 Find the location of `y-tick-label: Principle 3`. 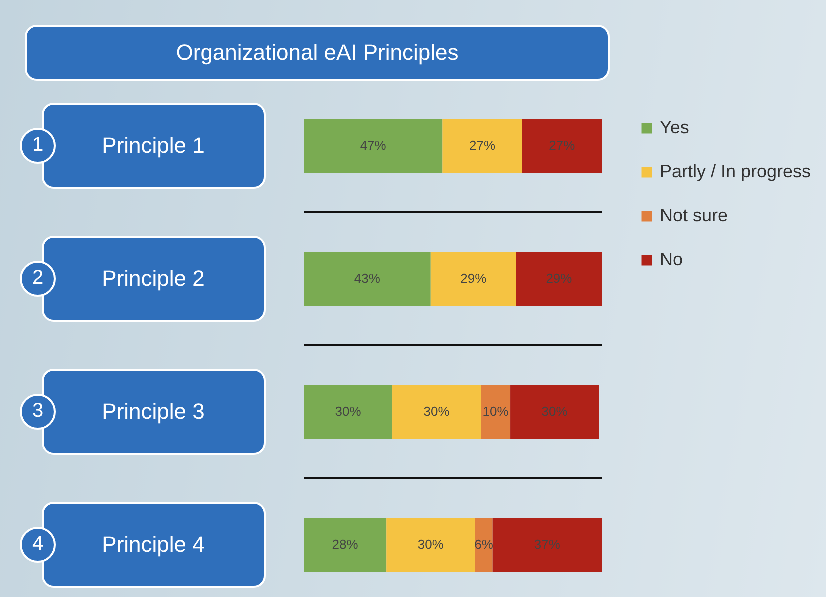

y-tick-label: Principle 3 is located at coordinates (153, 411).